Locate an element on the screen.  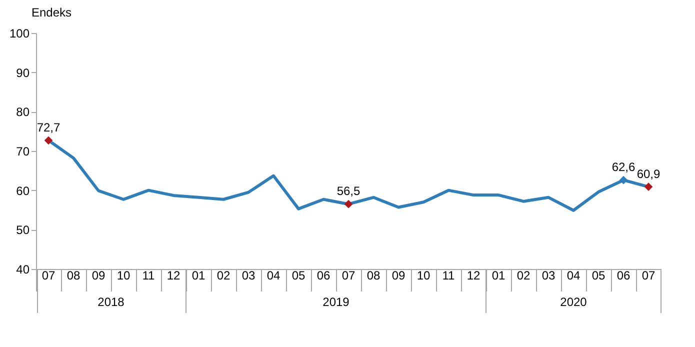
y-tick-label: 40 is located at coordinates (23, 269).